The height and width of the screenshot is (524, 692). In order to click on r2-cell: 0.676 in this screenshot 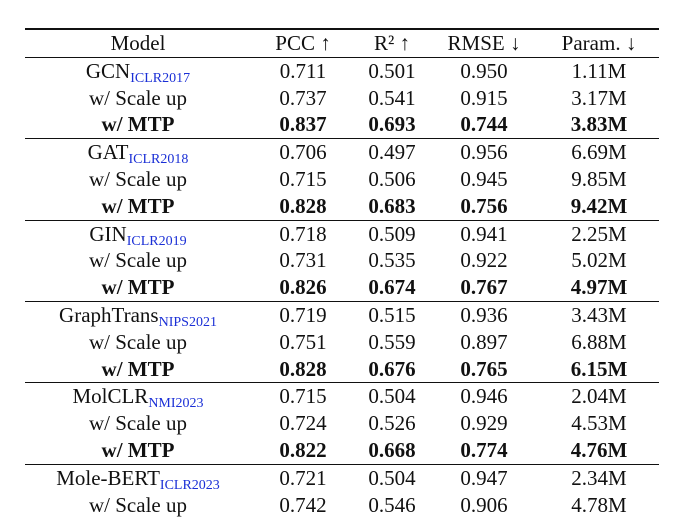, I will do `click(392, 368)`.